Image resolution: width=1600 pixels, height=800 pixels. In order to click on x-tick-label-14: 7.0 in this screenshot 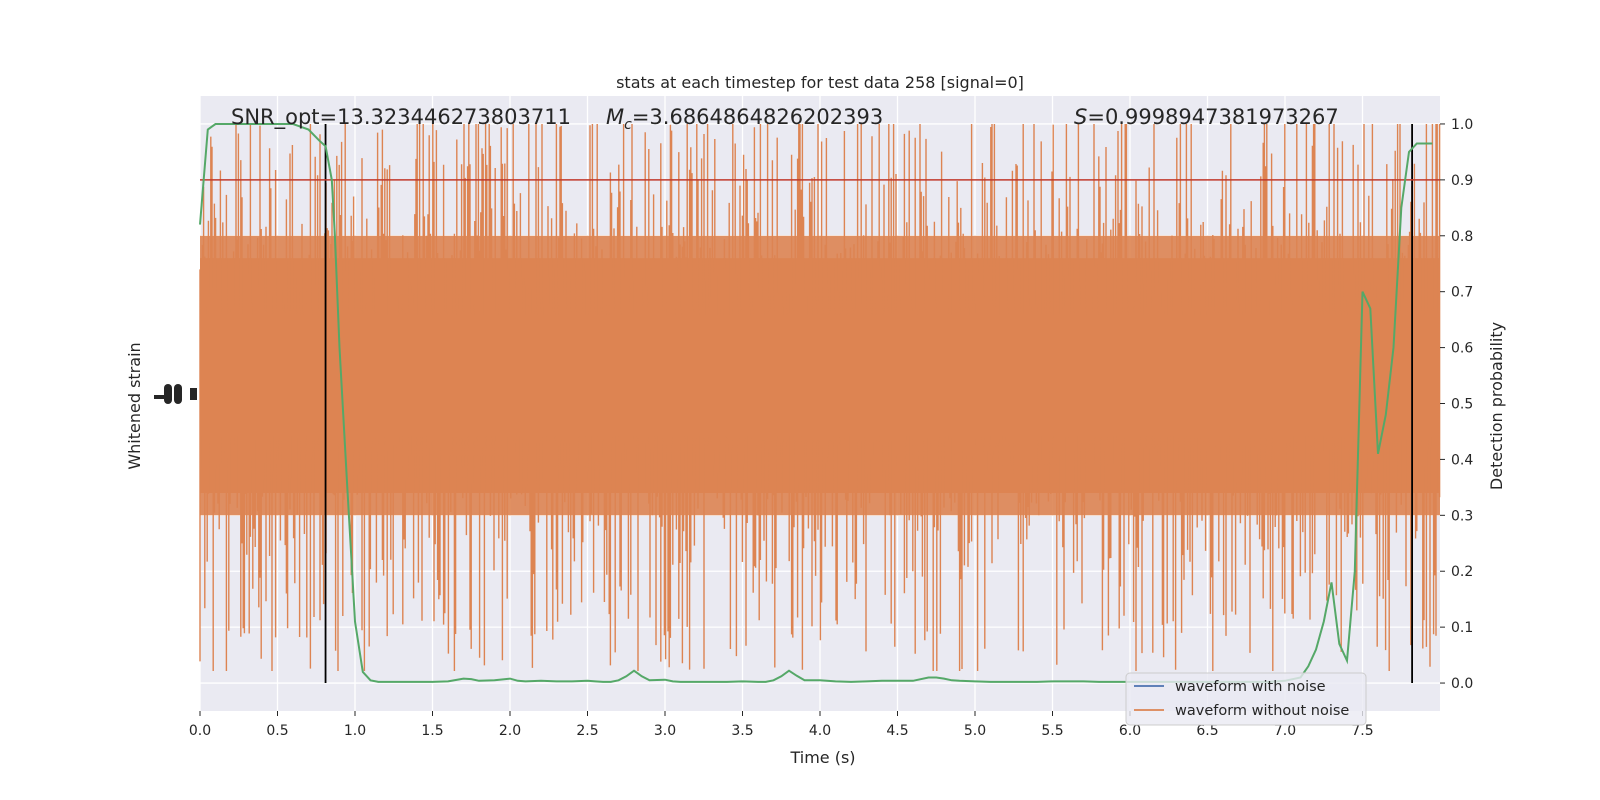, I will do `click(1285, 731)`.